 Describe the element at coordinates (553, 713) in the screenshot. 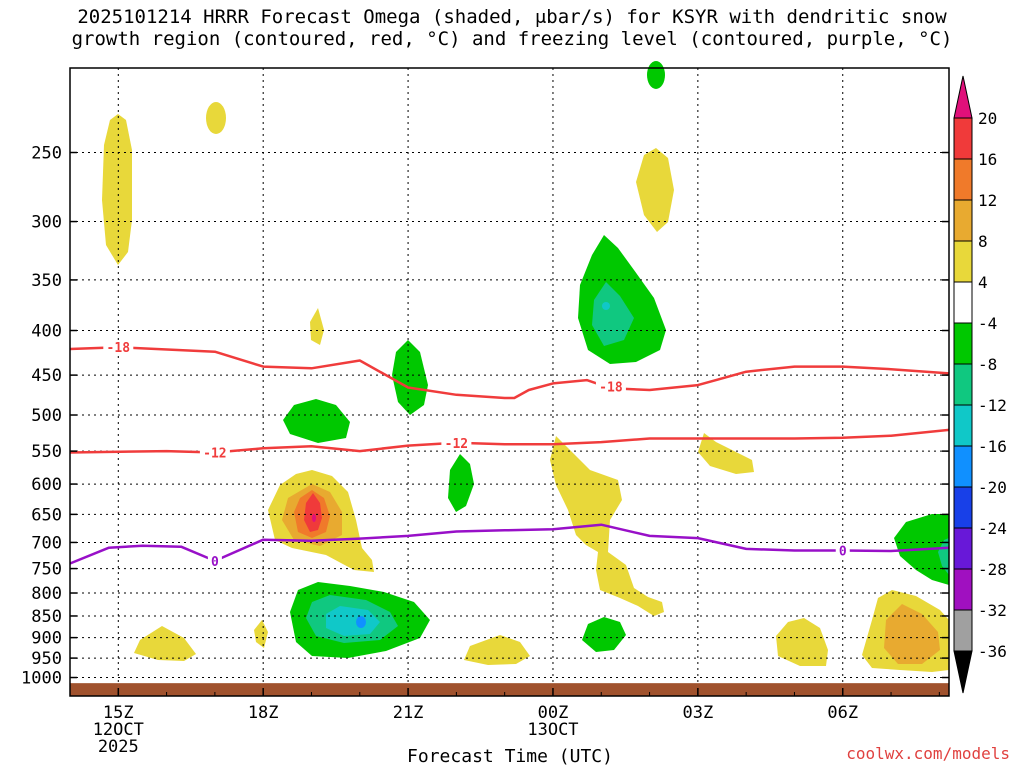

I see `x-tick-label: 00Z` at that location.